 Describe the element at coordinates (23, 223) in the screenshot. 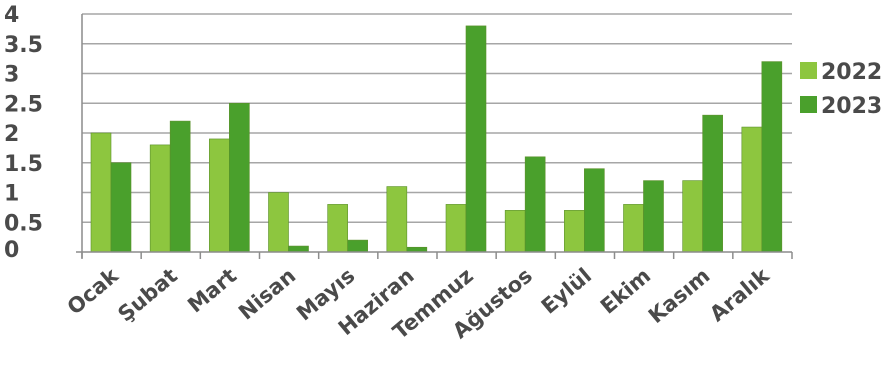

I see `y-tick-label: 0.5` at that location.